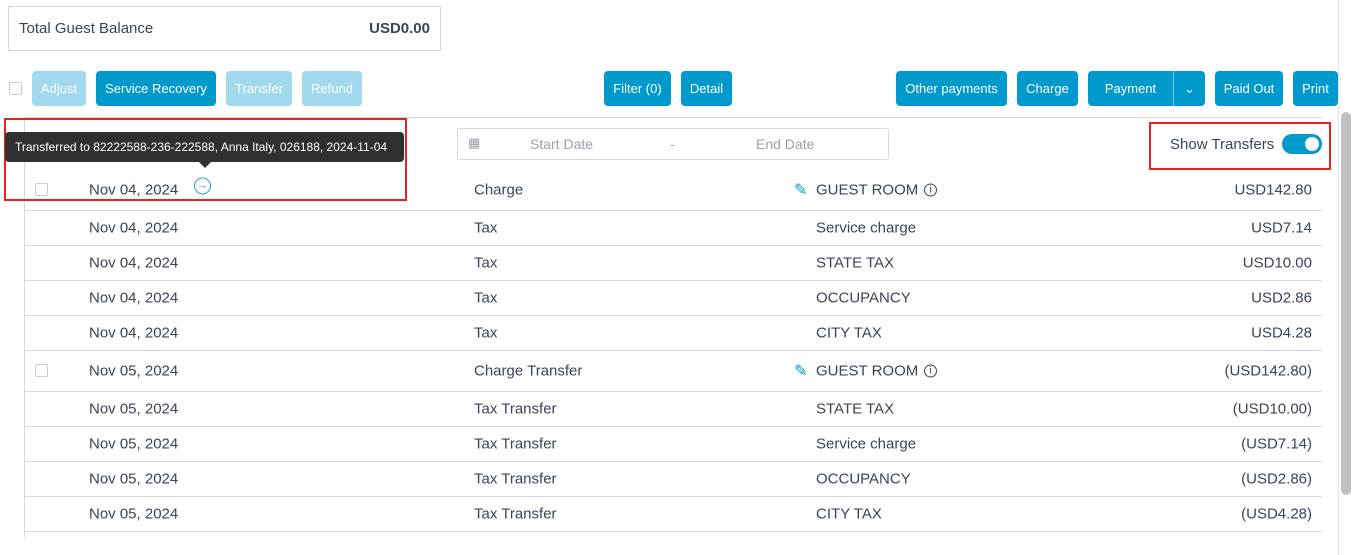  What do you see at coordinates (706, 88) in the screenshot?
I see `detail-button: Detail` at bounding box center [706, 88].